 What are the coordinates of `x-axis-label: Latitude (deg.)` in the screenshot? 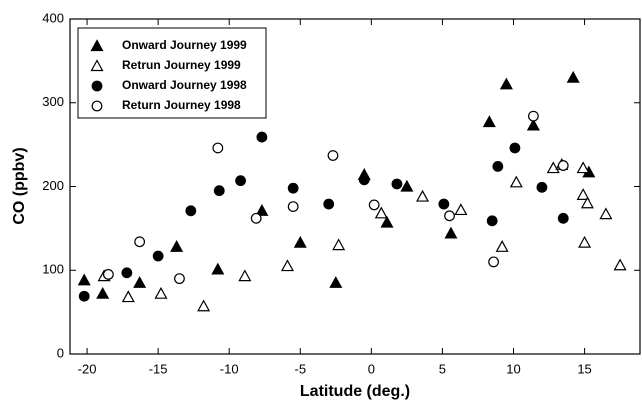 It's located at (355, 391).